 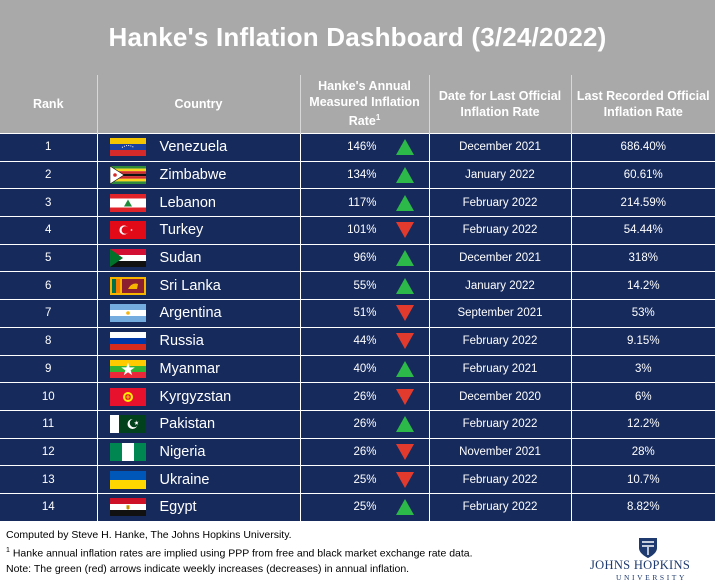 I want to click on rank-cell: 6, so click(x=49, y=285).